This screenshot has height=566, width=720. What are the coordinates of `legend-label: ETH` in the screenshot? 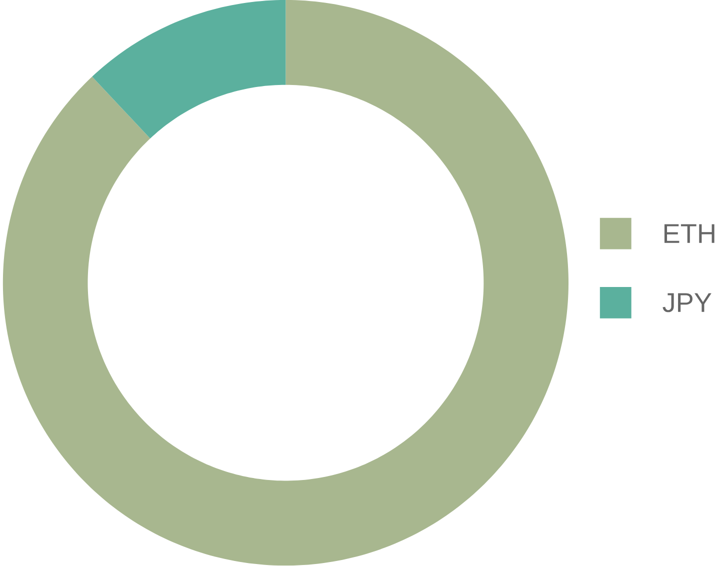 It's located at (689, 234).